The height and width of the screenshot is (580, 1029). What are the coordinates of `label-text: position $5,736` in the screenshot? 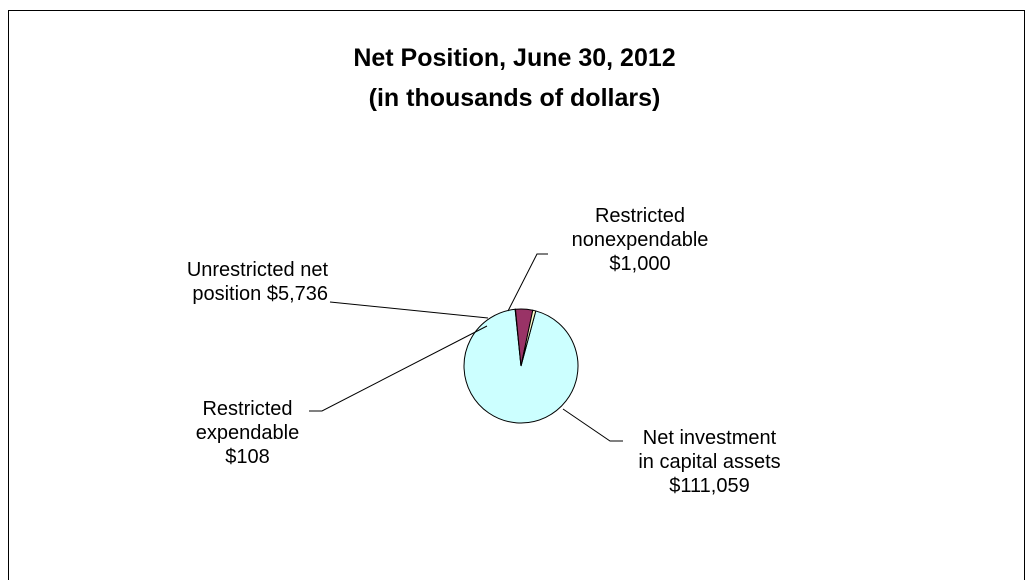 It's located at (260, 294).